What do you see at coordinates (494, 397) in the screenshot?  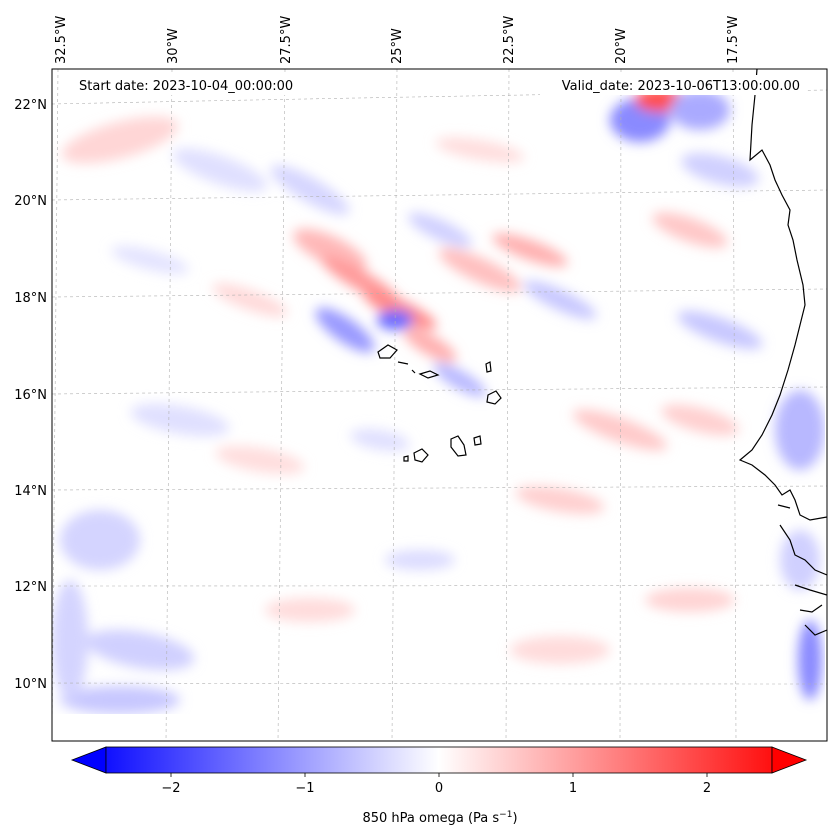 I see `island-boa-vista` at bounding box center [494, 397].